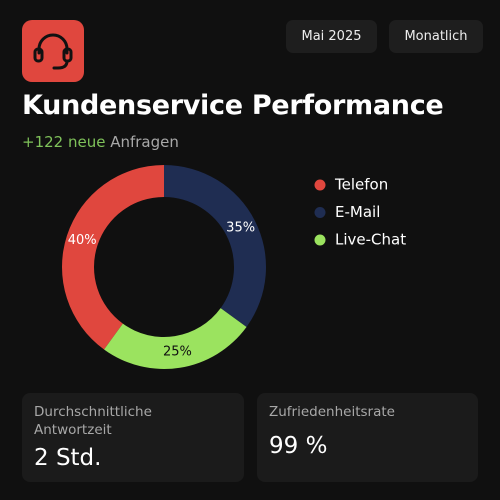 The image size is (500, 500). Describe the element at coordinates (144, 142) in the screenshot. I see `subtitle-text: Anfragen` at that location.